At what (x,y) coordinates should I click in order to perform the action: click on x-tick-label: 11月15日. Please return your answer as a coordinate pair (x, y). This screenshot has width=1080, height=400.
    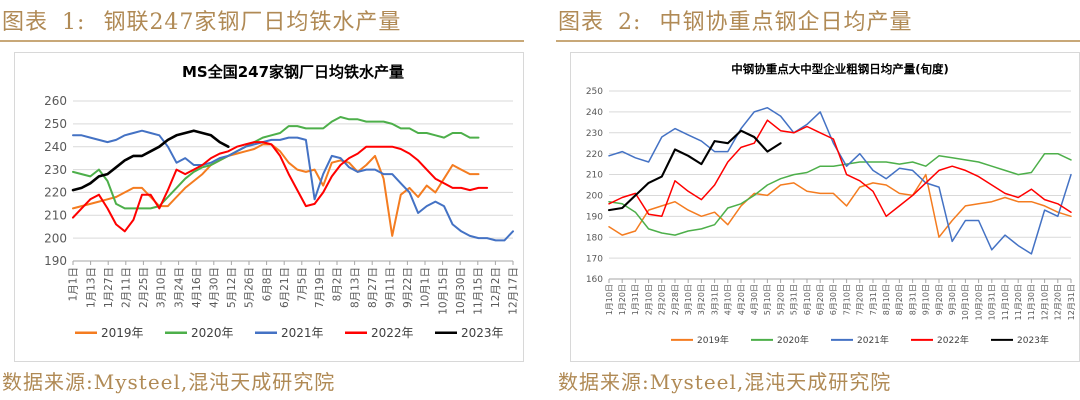
    Looking at the image, I should click on (478, 291).